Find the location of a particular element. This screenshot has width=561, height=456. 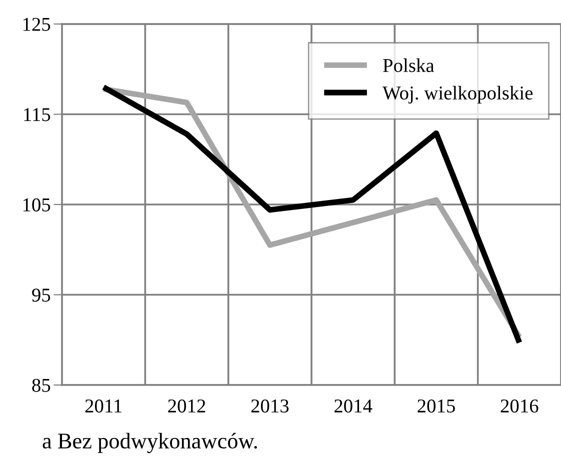

x-tick-label: 2014 is located at coordinates (353, 406).